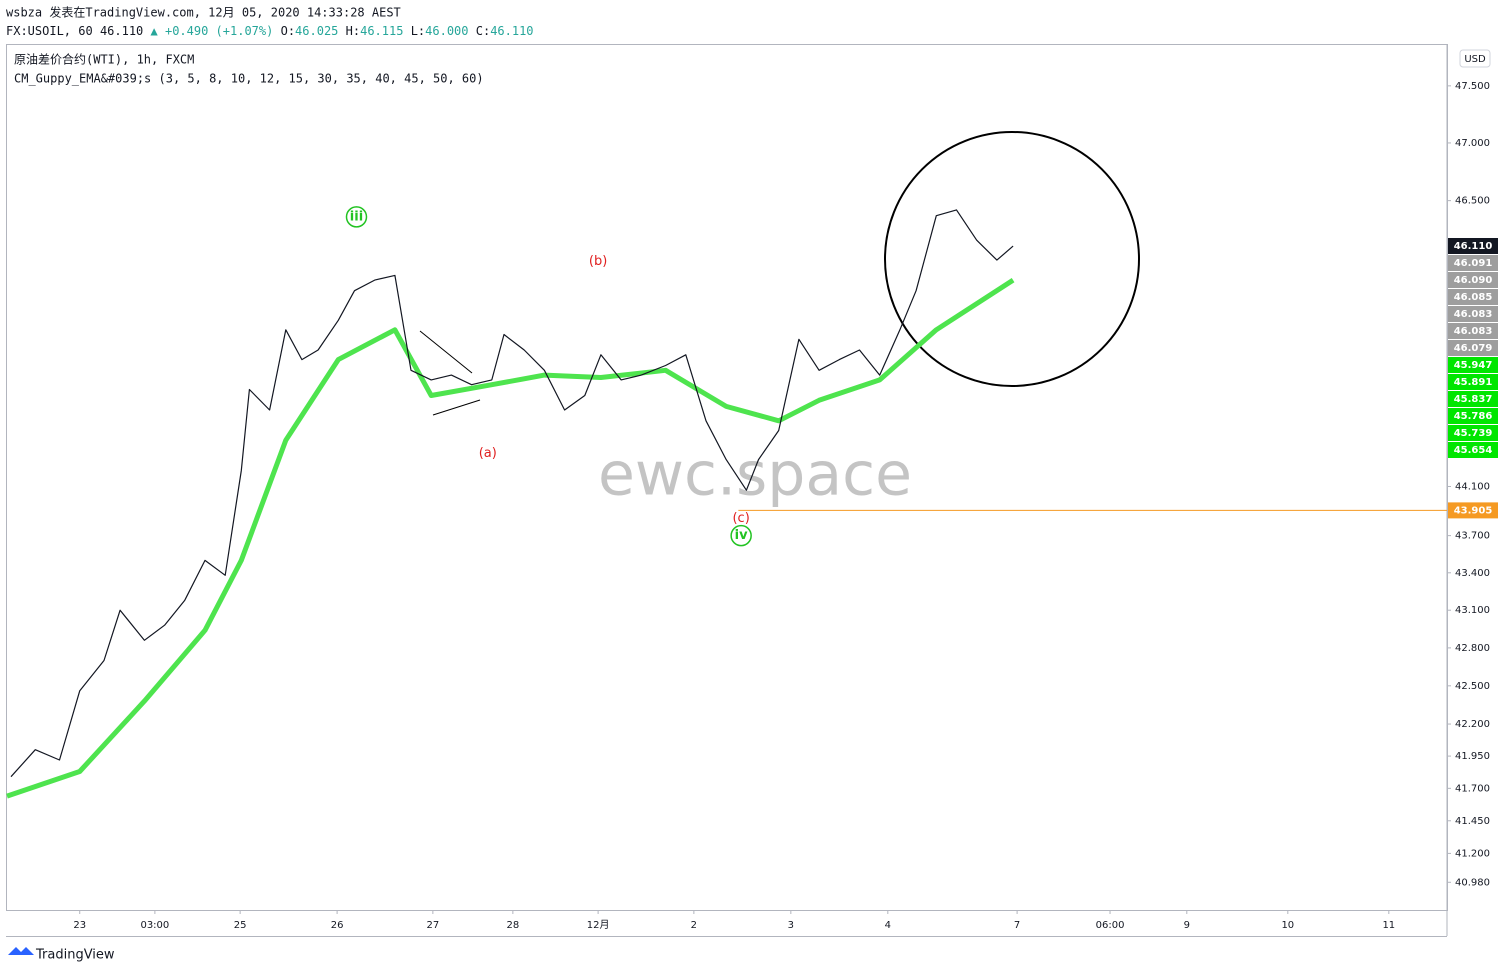  I want to click on y-tick-label: 42.800, so click(1472, 648).